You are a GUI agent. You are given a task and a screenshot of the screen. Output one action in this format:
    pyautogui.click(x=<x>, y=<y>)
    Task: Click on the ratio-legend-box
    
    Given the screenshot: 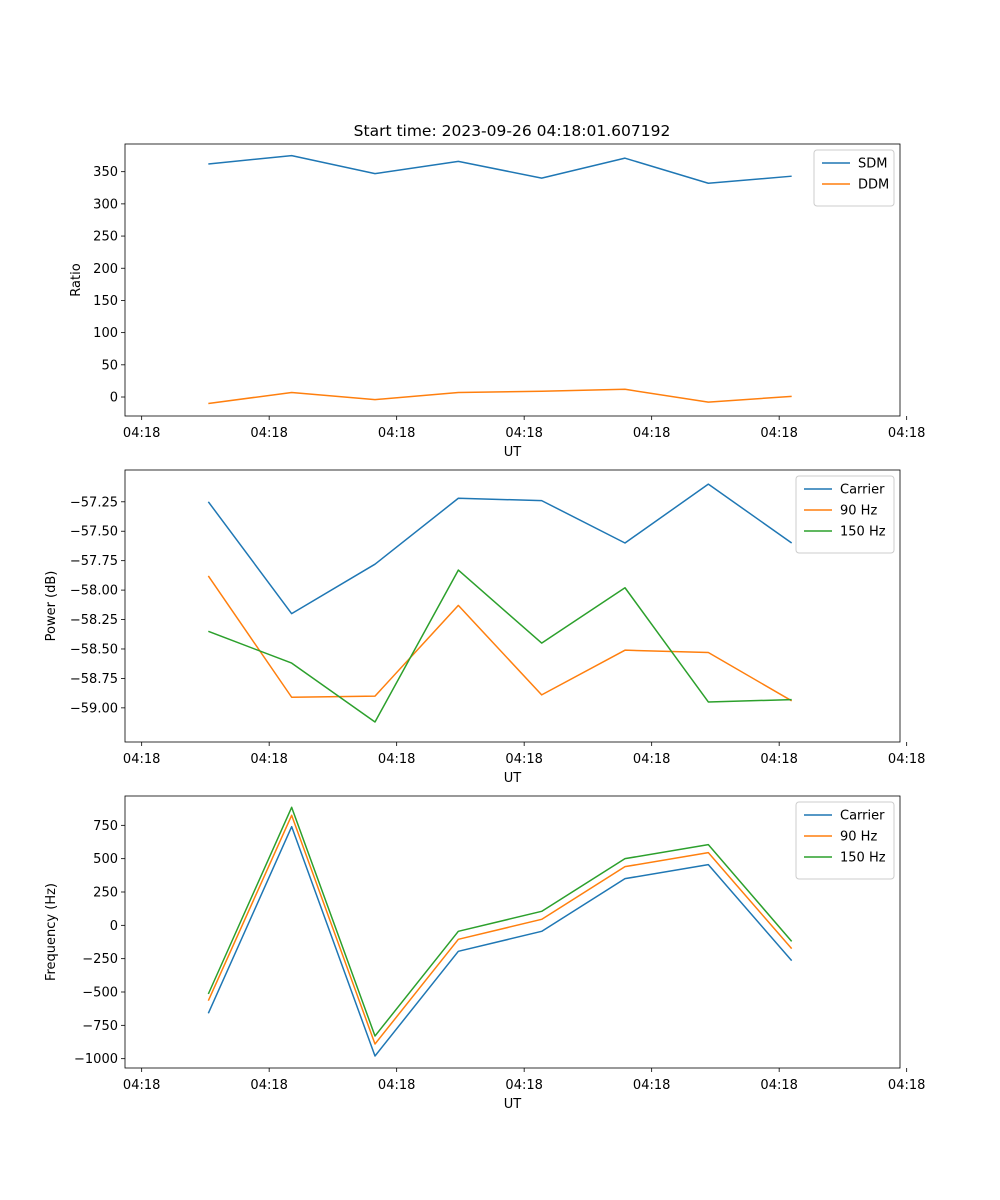 What is the action you would take?
    pyautogui.click(x=854, y=178)
    